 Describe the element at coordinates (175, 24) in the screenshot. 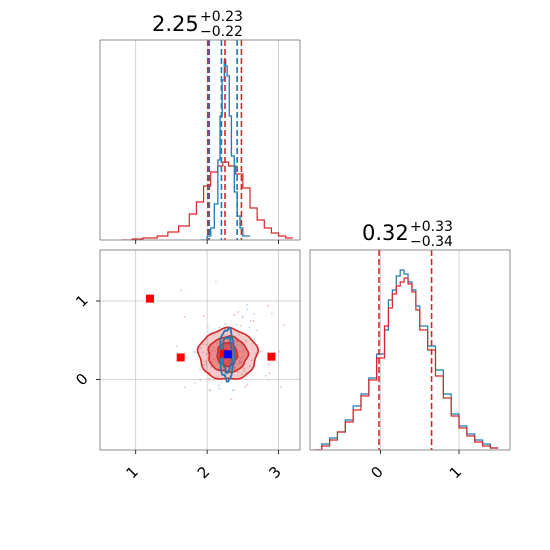

I see `title-top-value: 2.25` at that location.